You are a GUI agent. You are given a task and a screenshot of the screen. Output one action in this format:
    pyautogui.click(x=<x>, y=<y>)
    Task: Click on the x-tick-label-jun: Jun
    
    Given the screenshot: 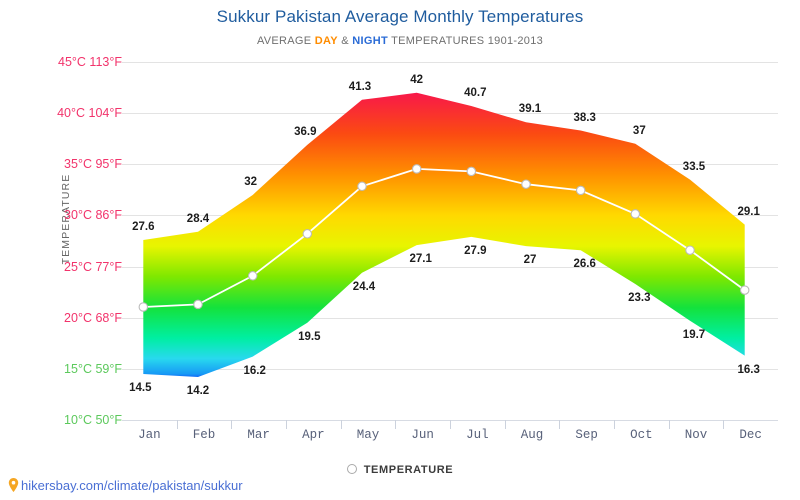 What is the action you would take?
    pyautogui.click(x=422, y=435)
    